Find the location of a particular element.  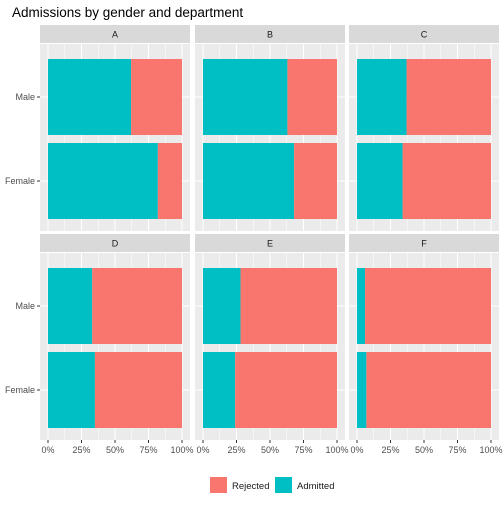

facet-strip-label: A is located at coordinates (115, 35).